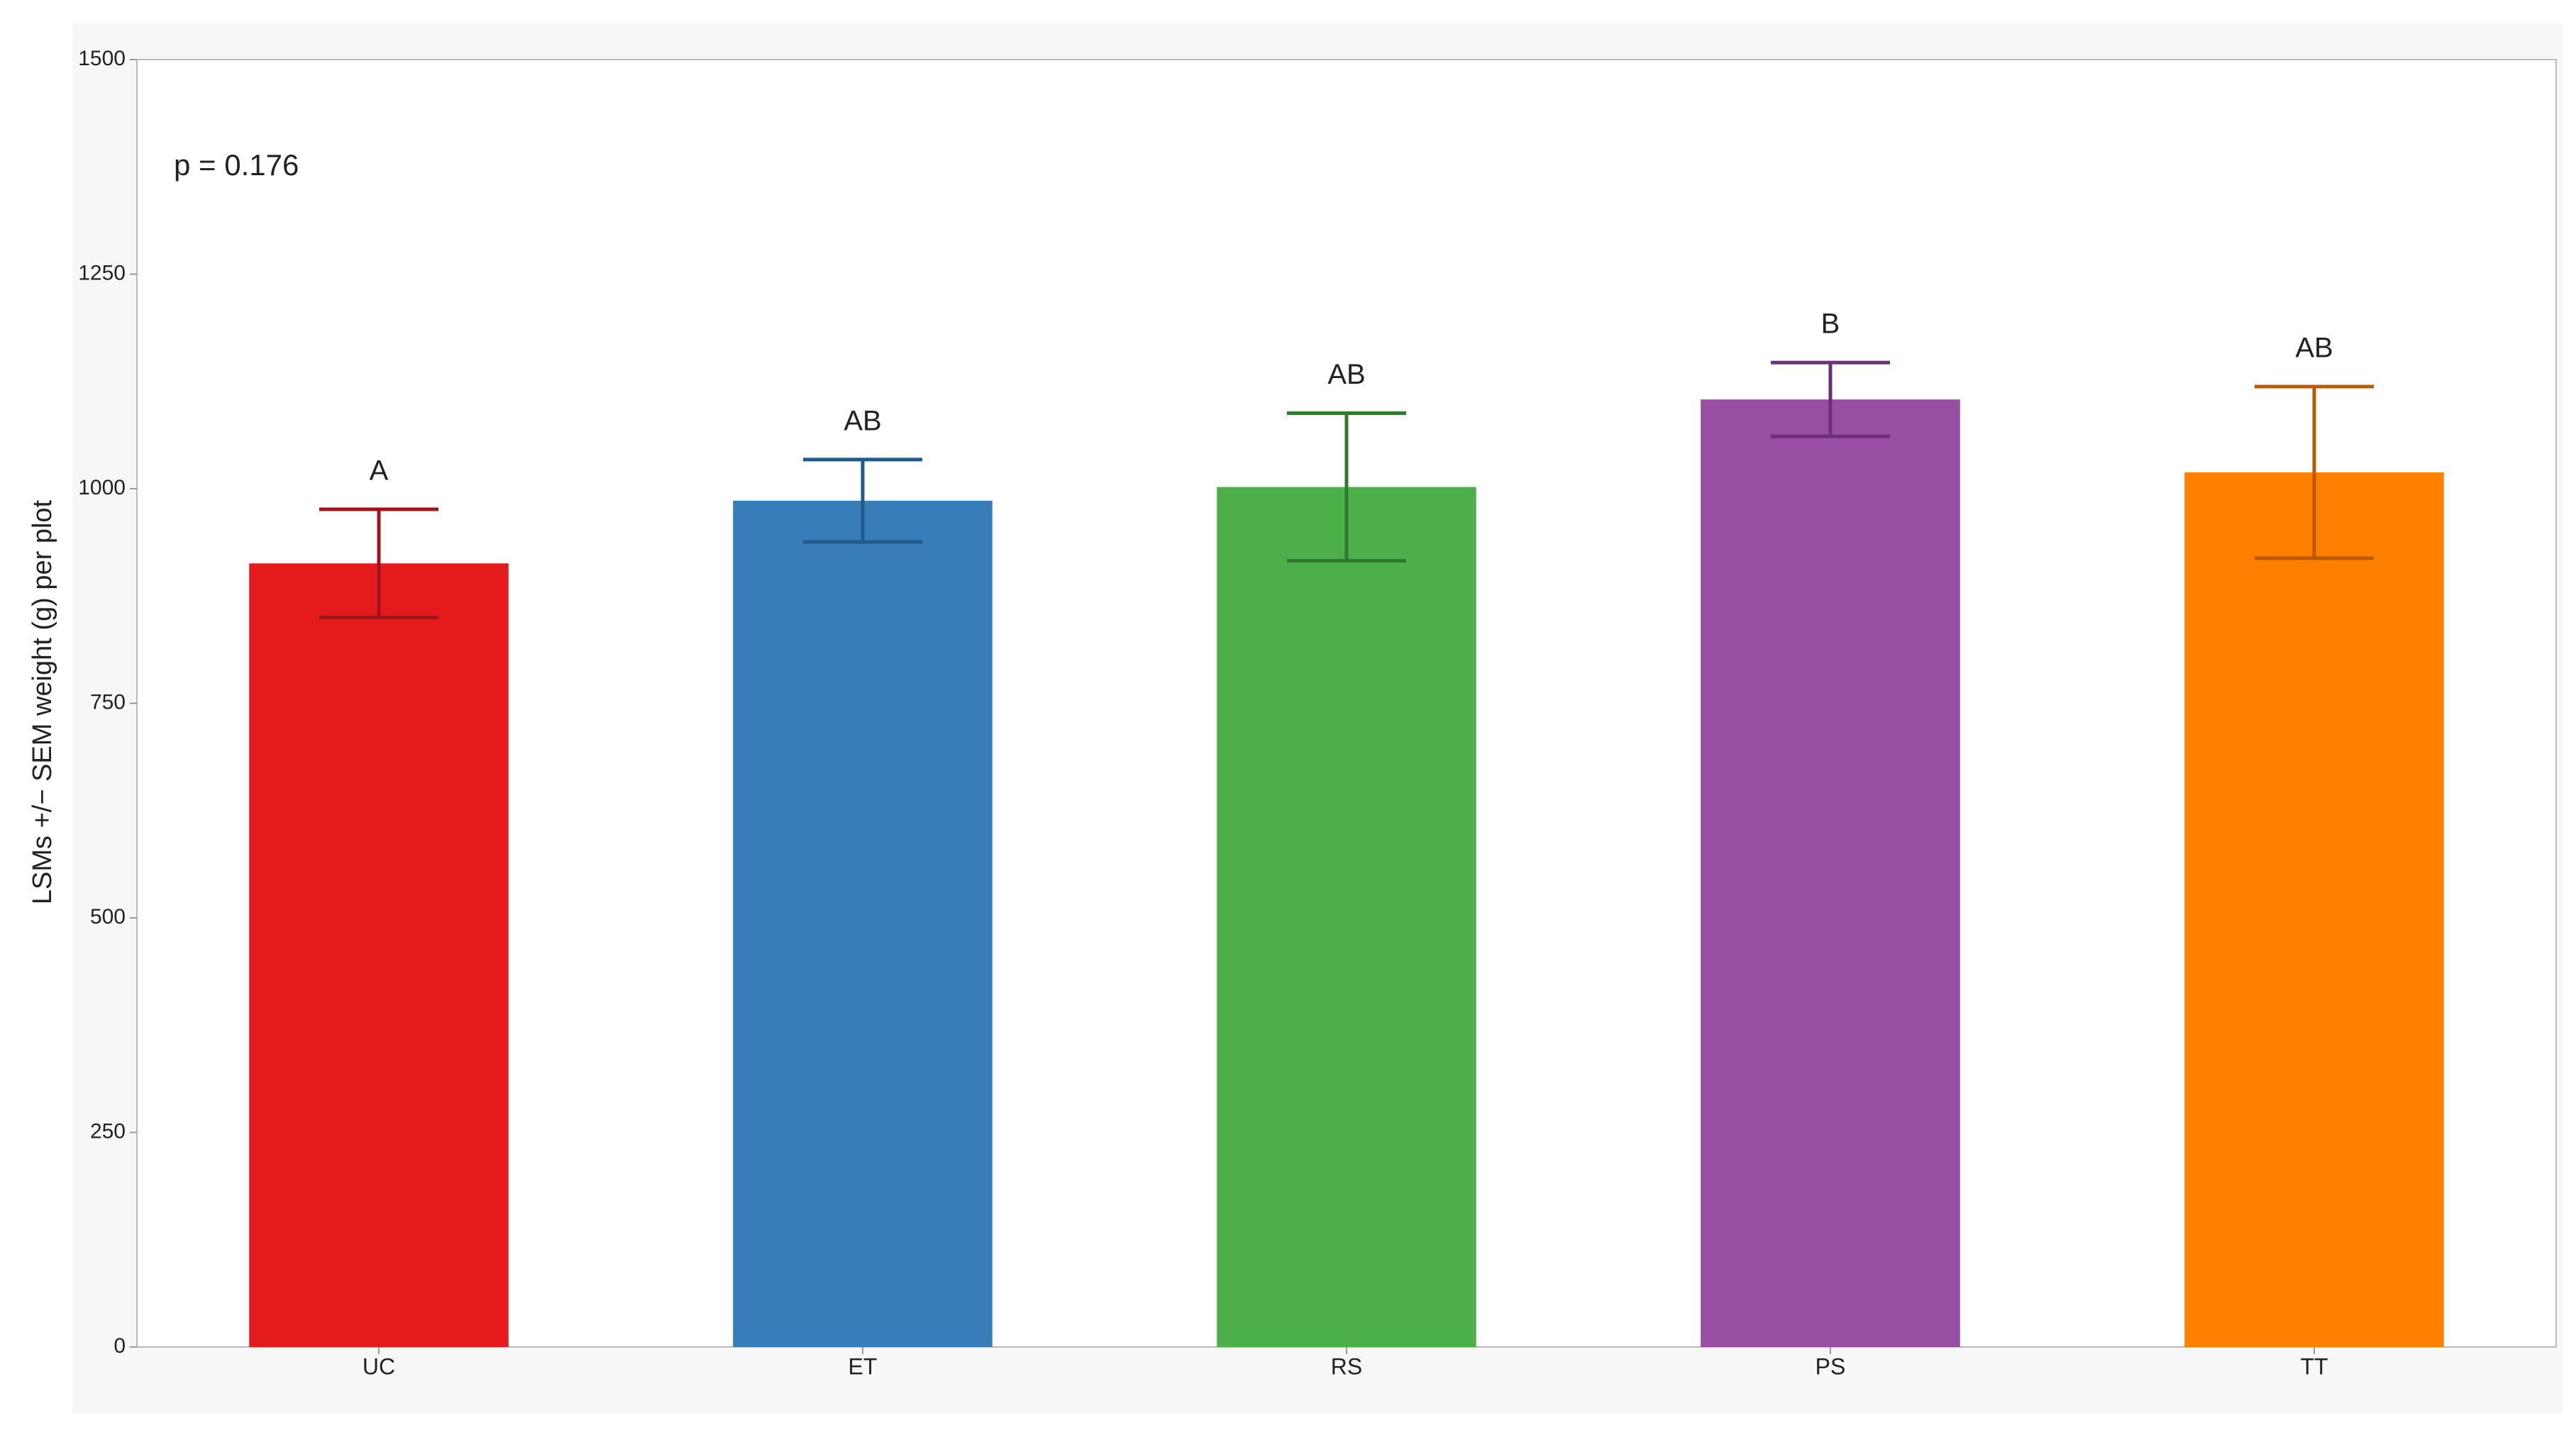  I want to click on x-tick-label: TT, so click(2314, 1366).